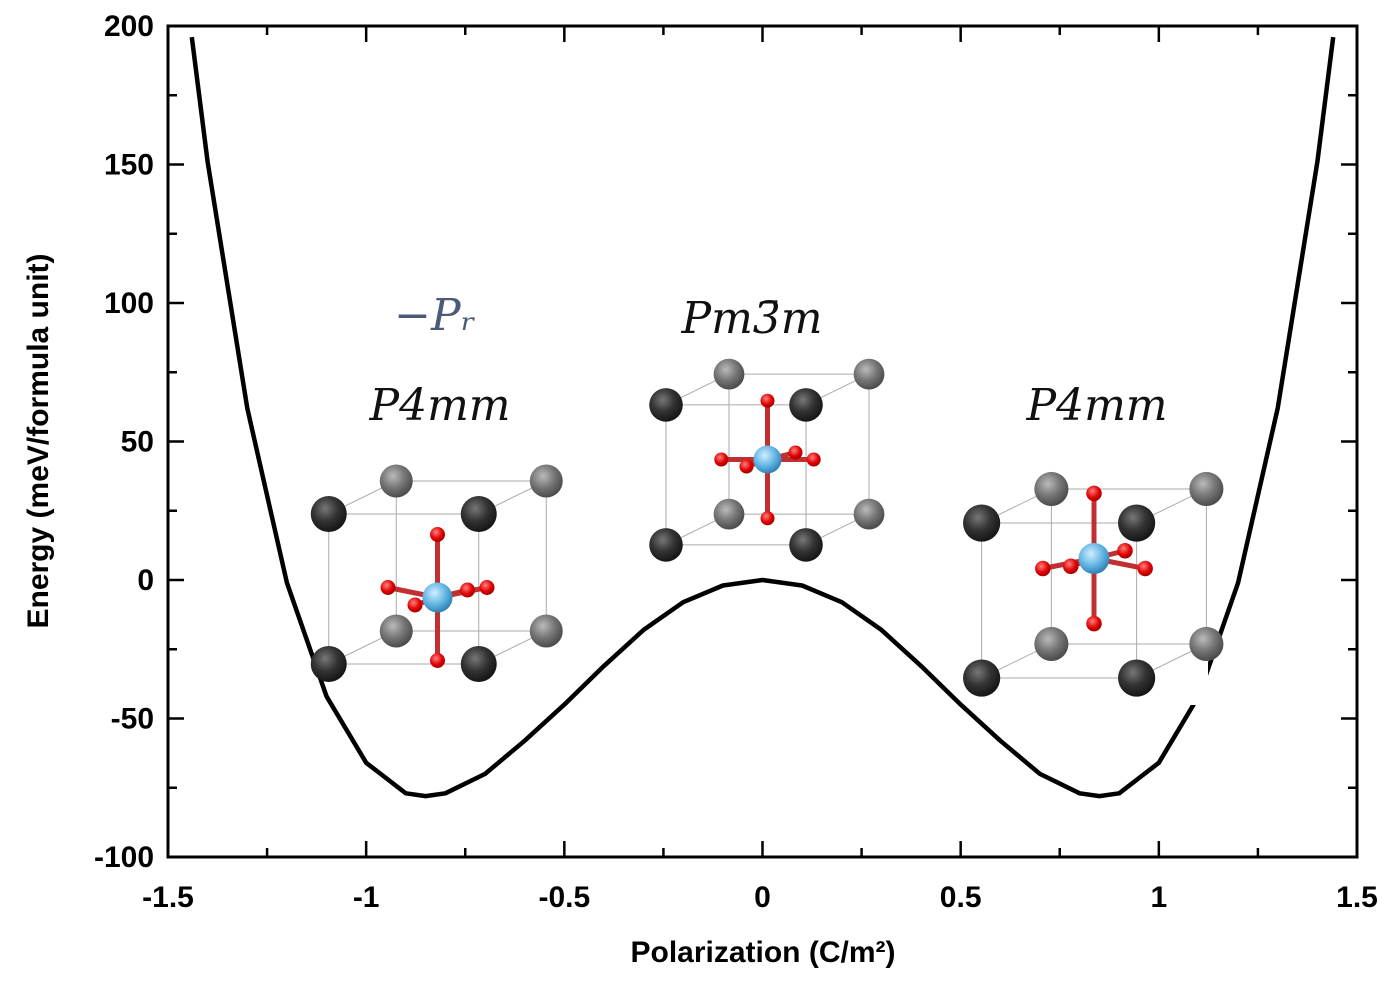  What do you see at coordinates (124, 857) in the screenshot?
I see `y-tick-label: -100` at bounding box center [124, 857].